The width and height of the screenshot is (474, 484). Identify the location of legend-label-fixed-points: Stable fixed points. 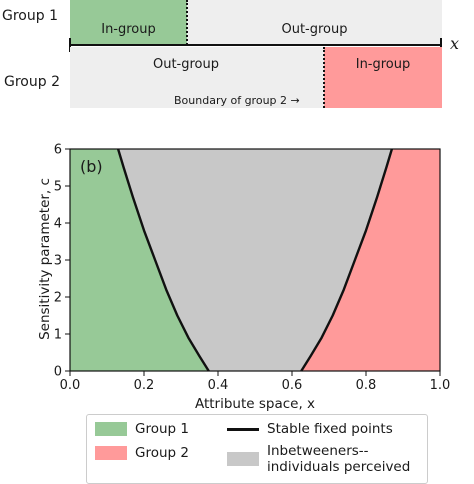
(330, 429).